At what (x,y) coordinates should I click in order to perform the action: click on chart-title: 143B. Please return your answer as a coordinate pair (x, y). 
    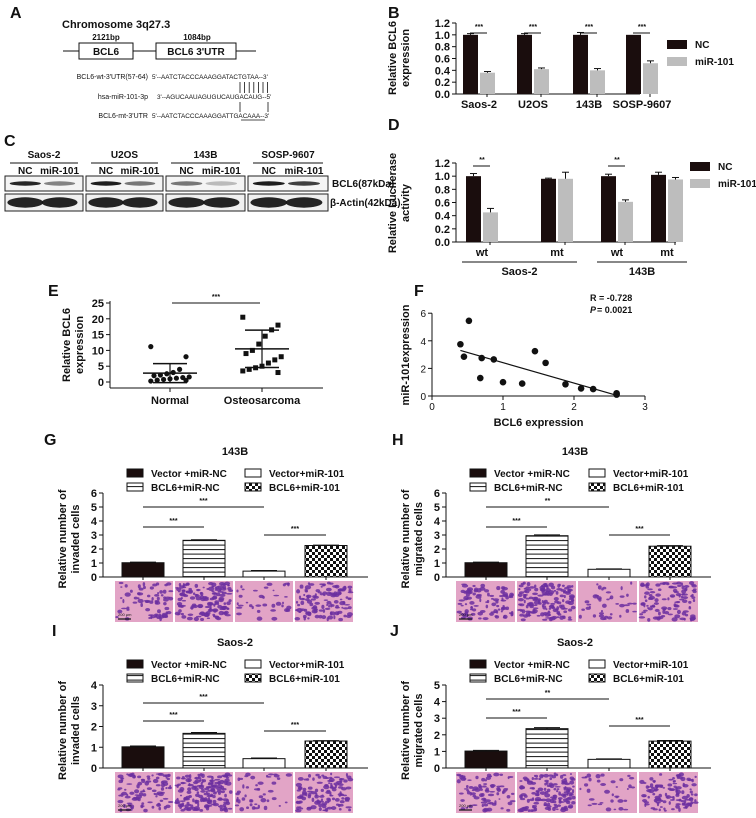
    Looking at the image, I should click on (235, 452).